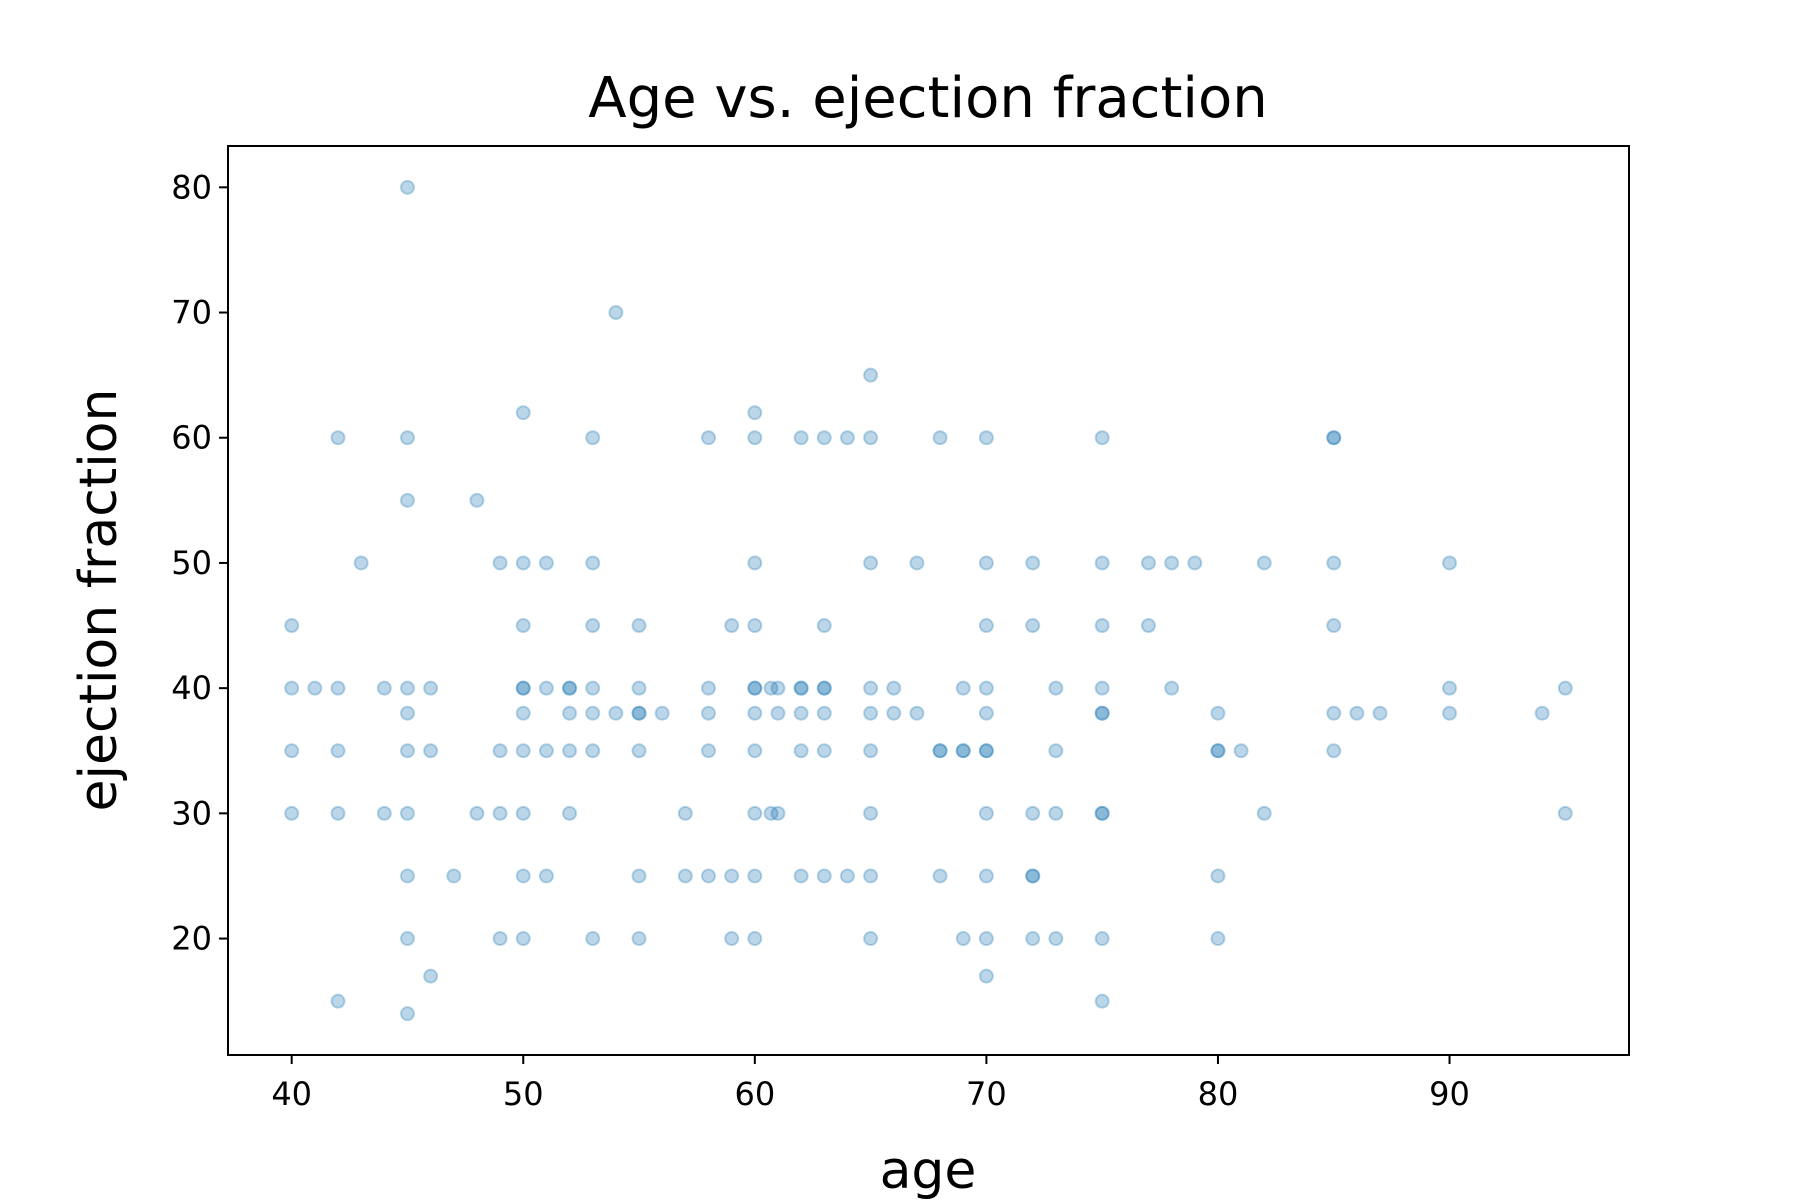 This screenshot has height=1200, width=1800. I want to click on y-tick-label: 20, so click(191, 939).